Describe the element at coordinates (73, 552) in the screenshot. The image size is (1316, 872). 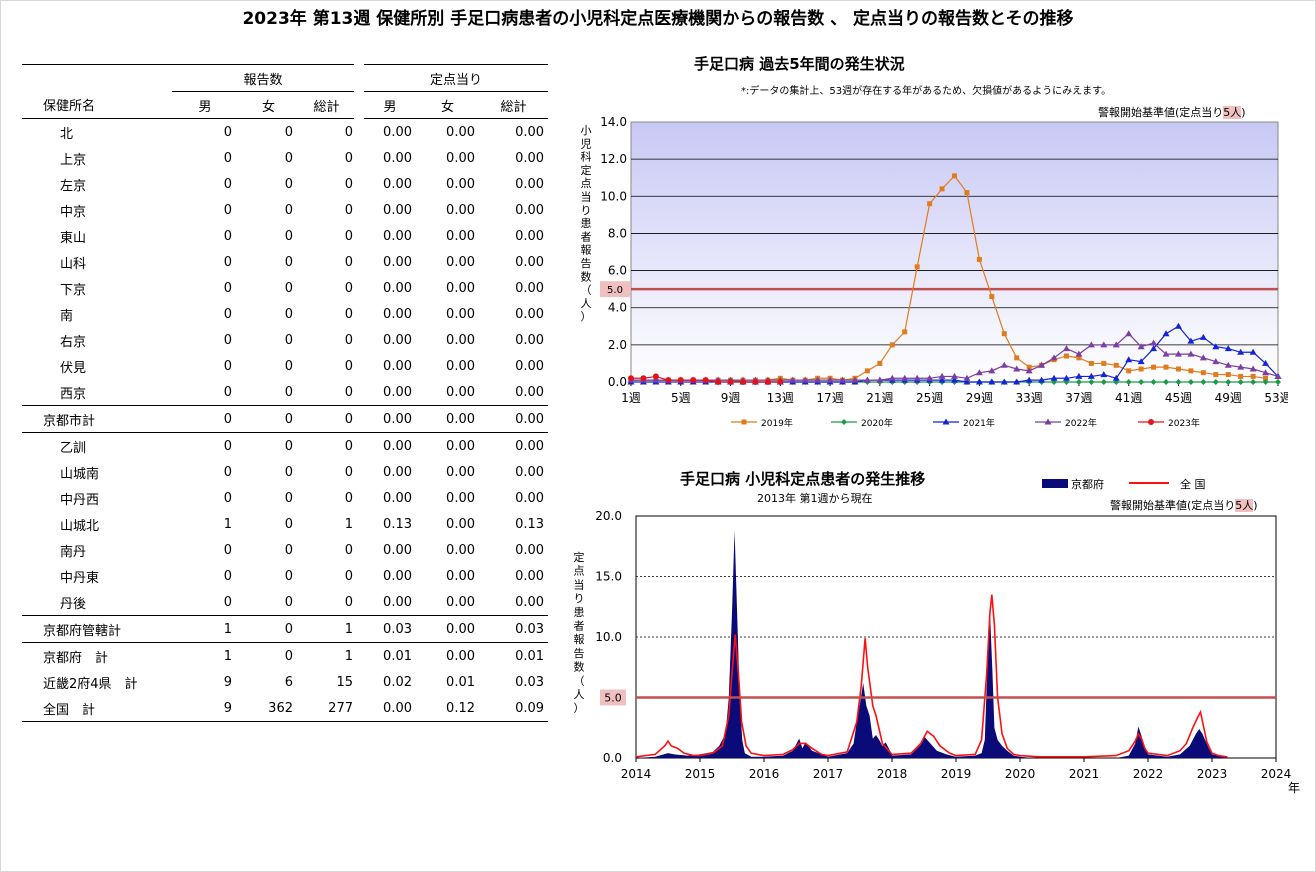
I see `row-name: 南丹` at that location.